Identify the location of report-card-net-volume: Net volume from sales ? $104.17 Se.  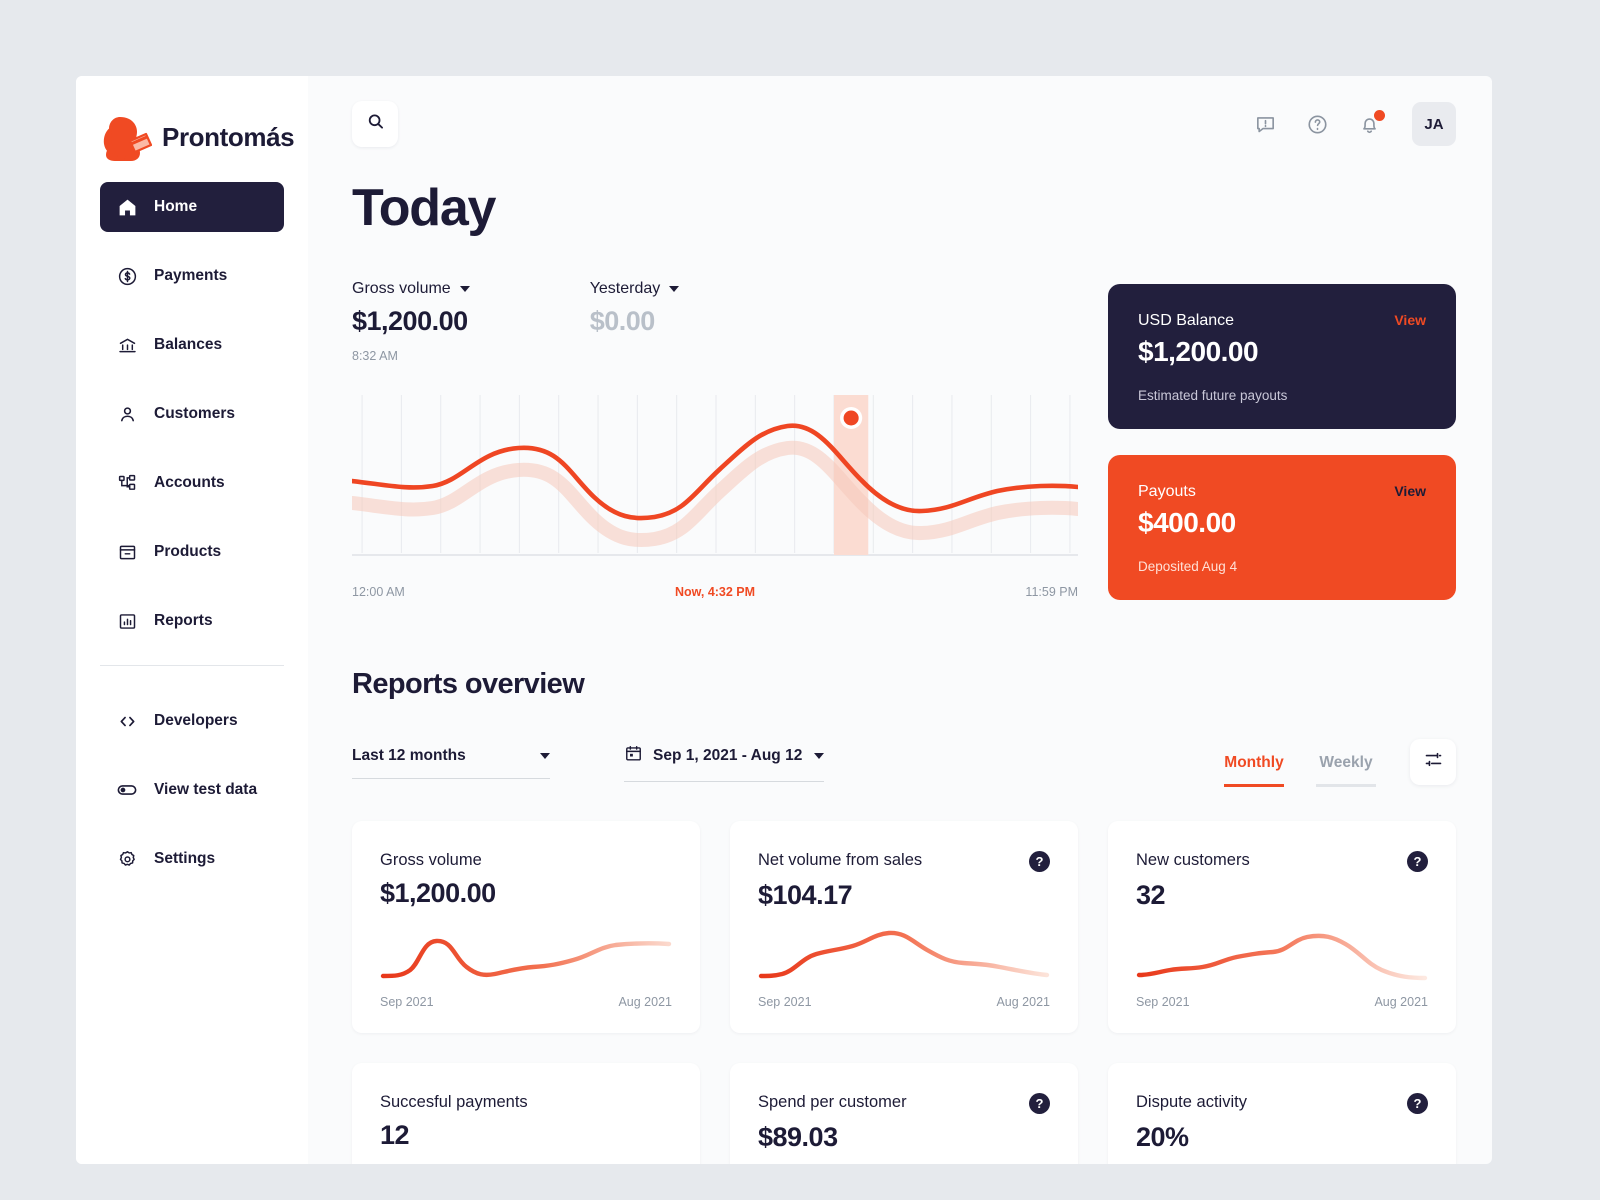
(904, 927).